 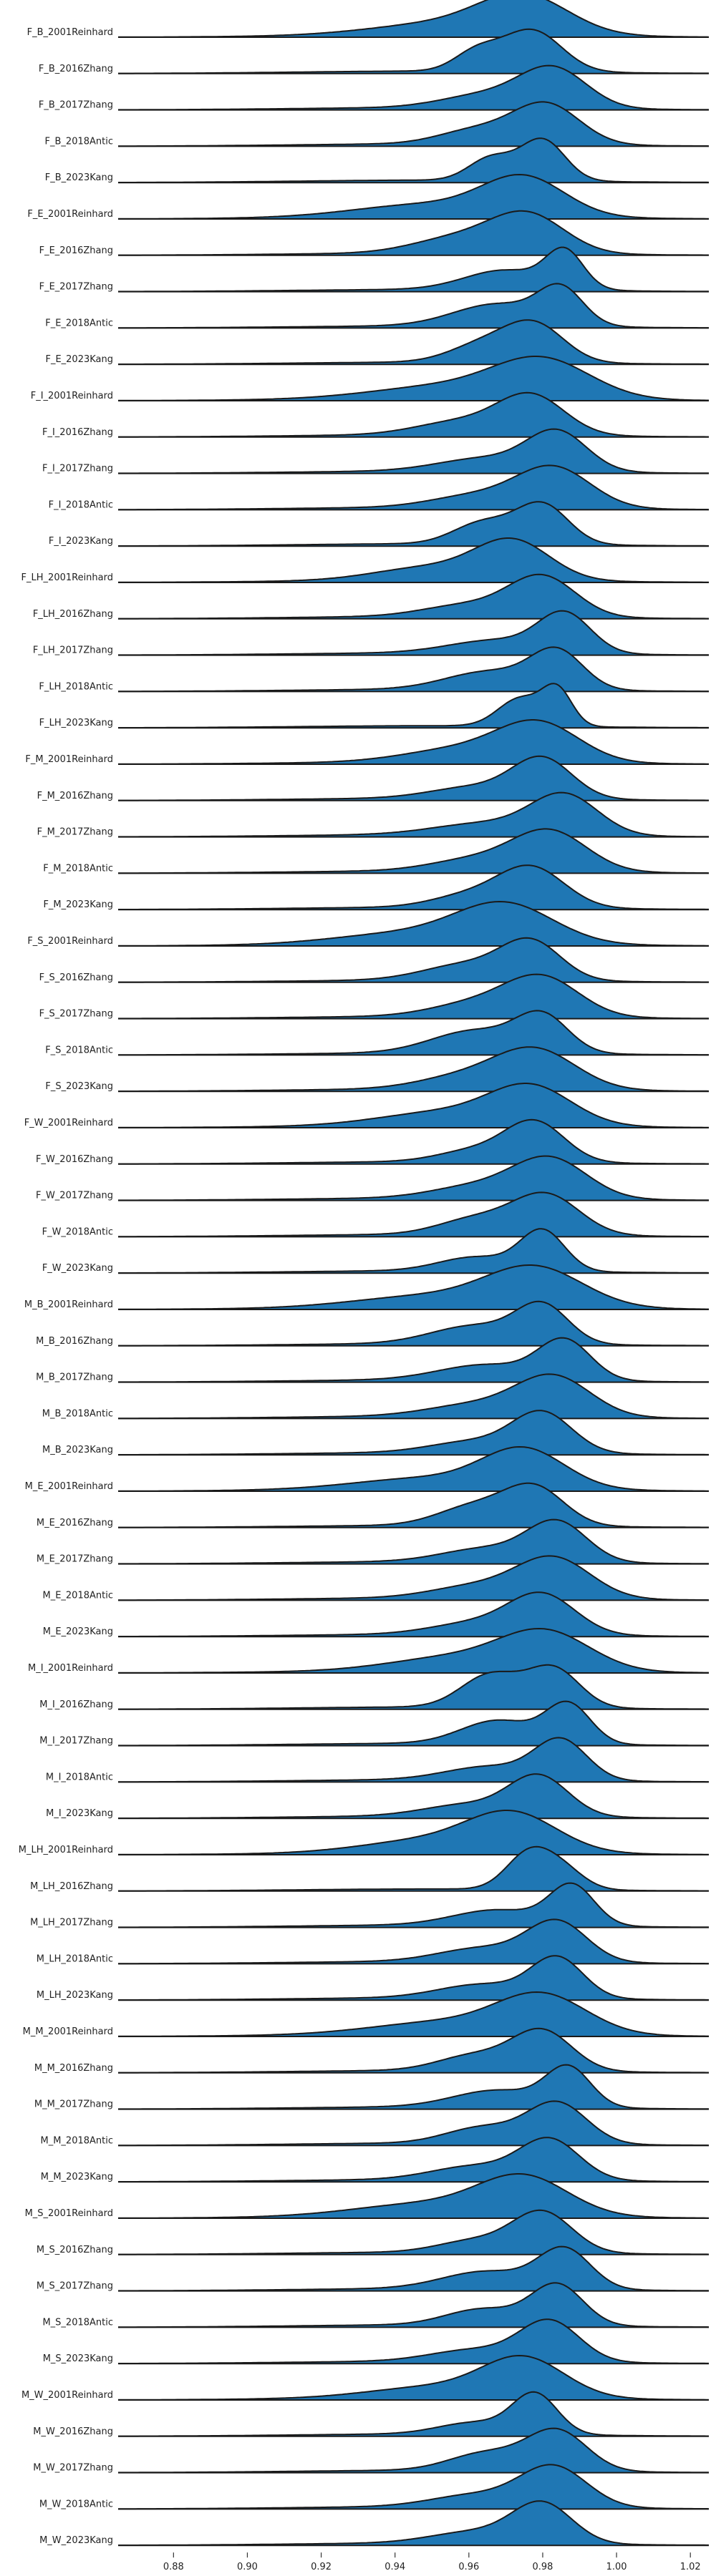 I want to click on ridge-M_S_2001Reinhard: M_S_2001Reinhard, so click(x=367, y=2196).